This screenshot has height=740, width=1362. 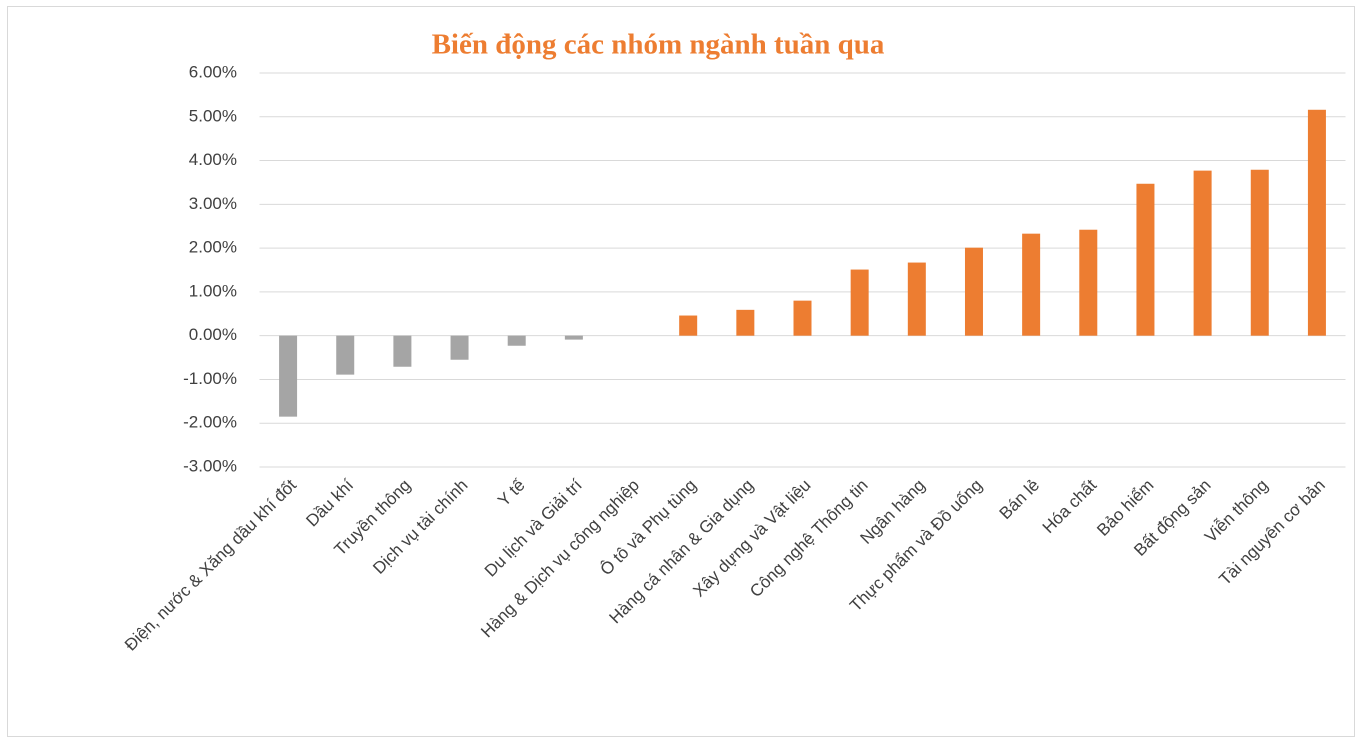 I want to click on y-tick-label: 6.00%, so click(x=213, y=71).